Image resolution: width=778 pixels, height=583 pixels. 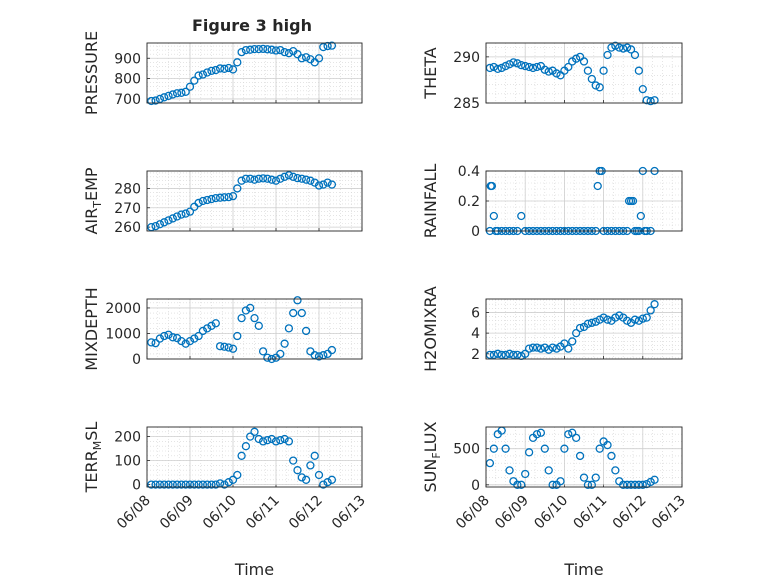 I want to click on y-tick-label: 2000, so click(x=123, y=309).